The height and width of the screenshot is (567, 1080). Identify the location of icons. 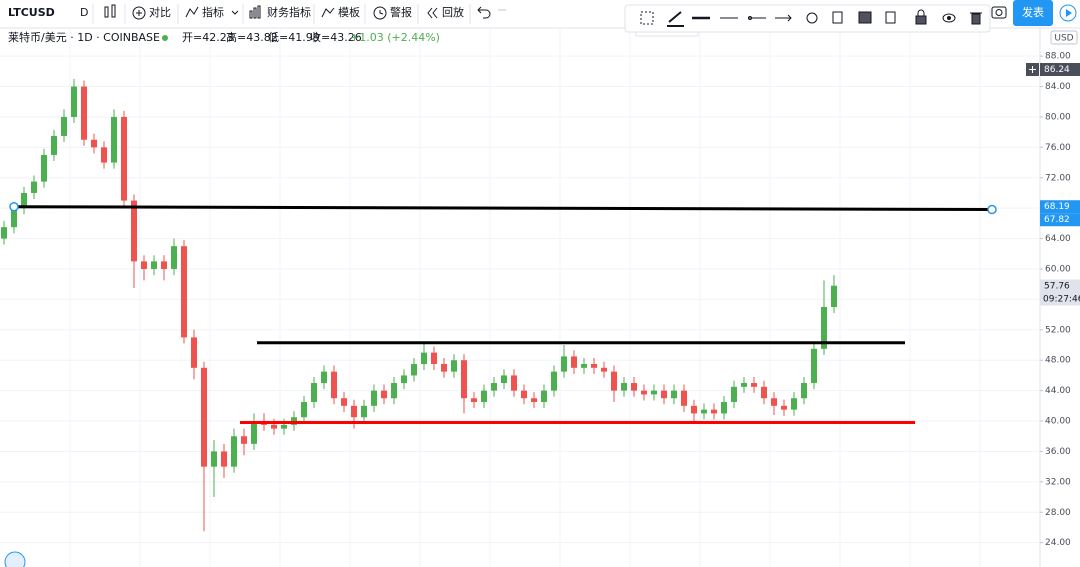
(305, 12).